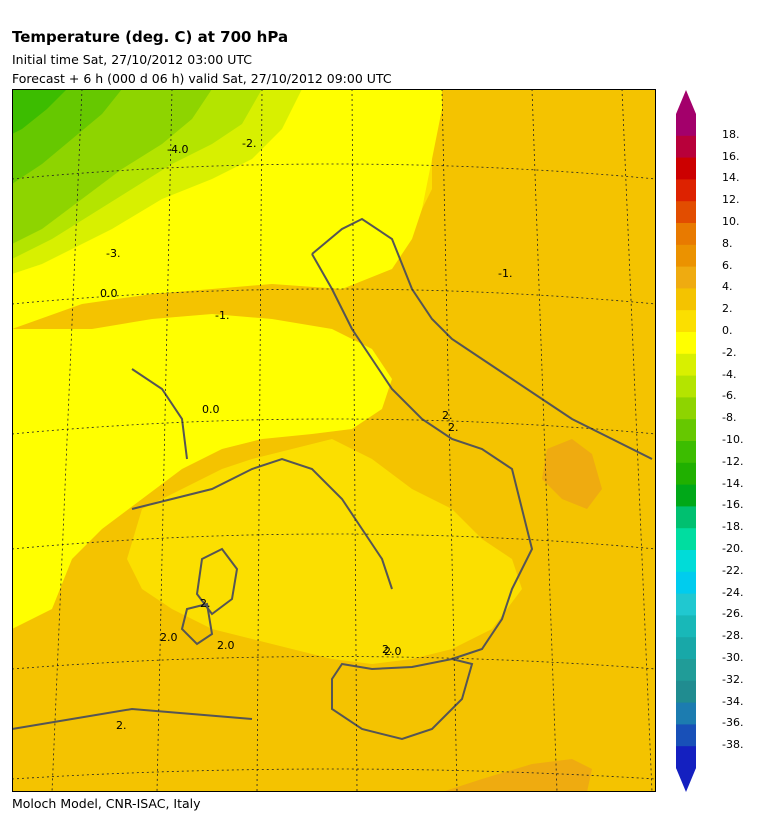  I want to click on colorbar-tick-label: -10., so click(733, 439).